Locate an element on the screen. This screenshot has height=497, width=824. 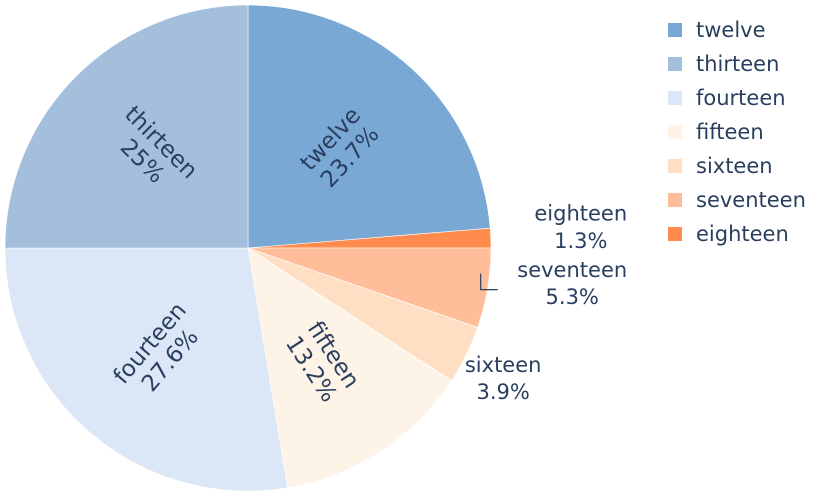
legend-item-twelve: twelve is located at coordinates (717, 30).